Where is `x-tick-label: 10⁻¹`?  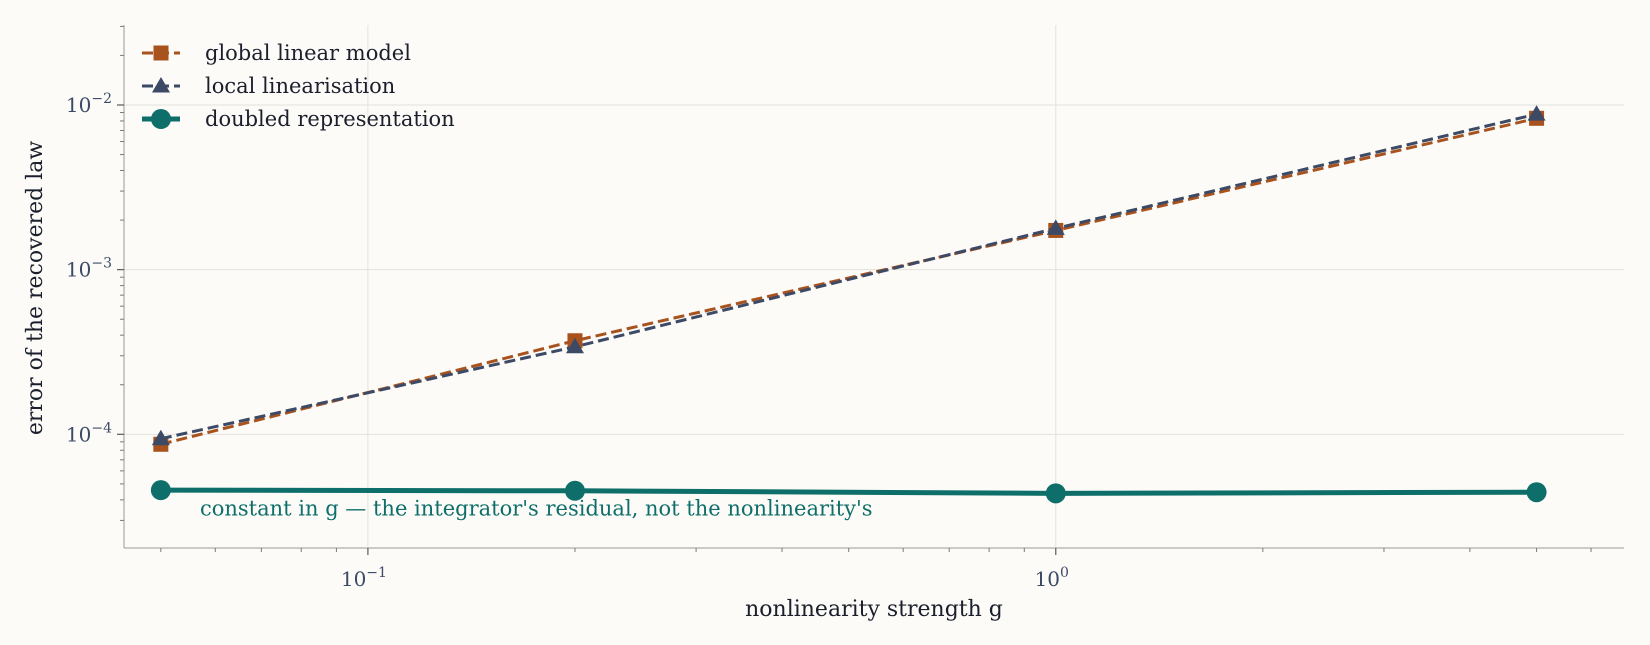 x-tick-label: 10⁻¹ is located at coordinates (364, 578).